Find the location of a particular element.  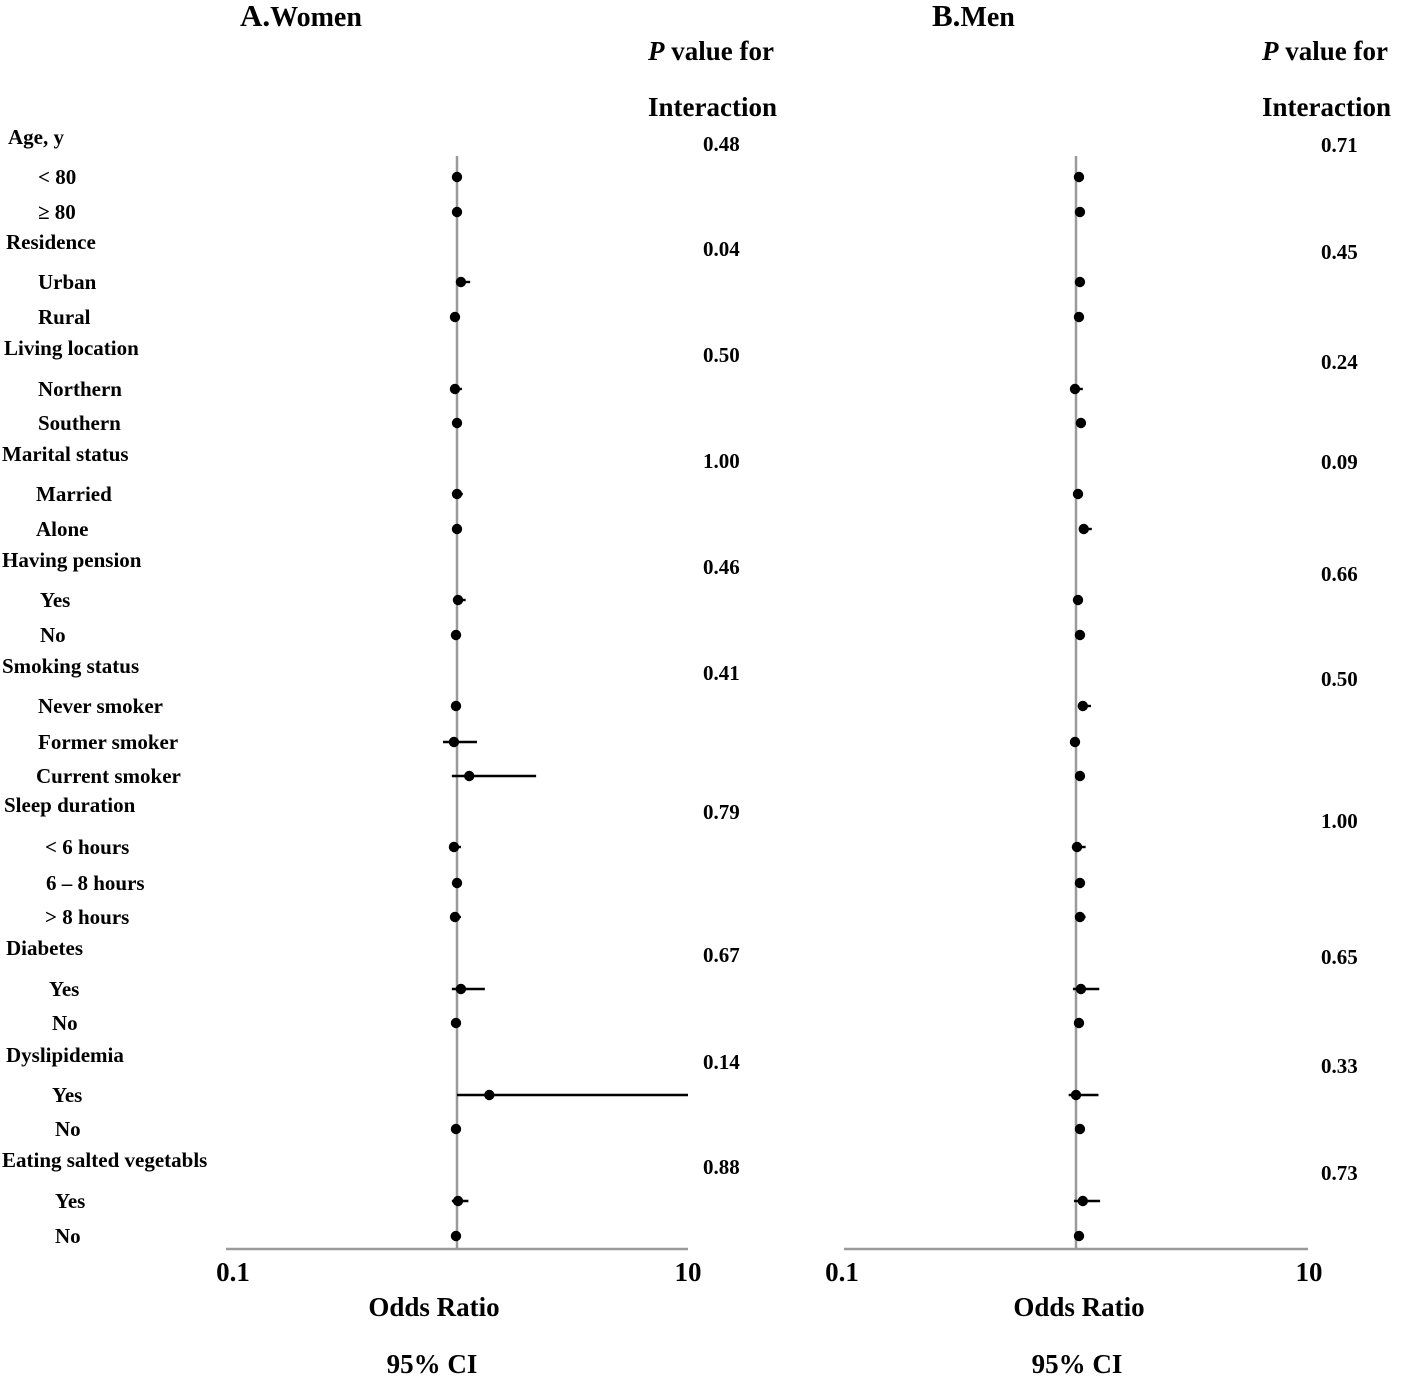

subgroup-label: Former smoker is located at coordinates (108, 742).